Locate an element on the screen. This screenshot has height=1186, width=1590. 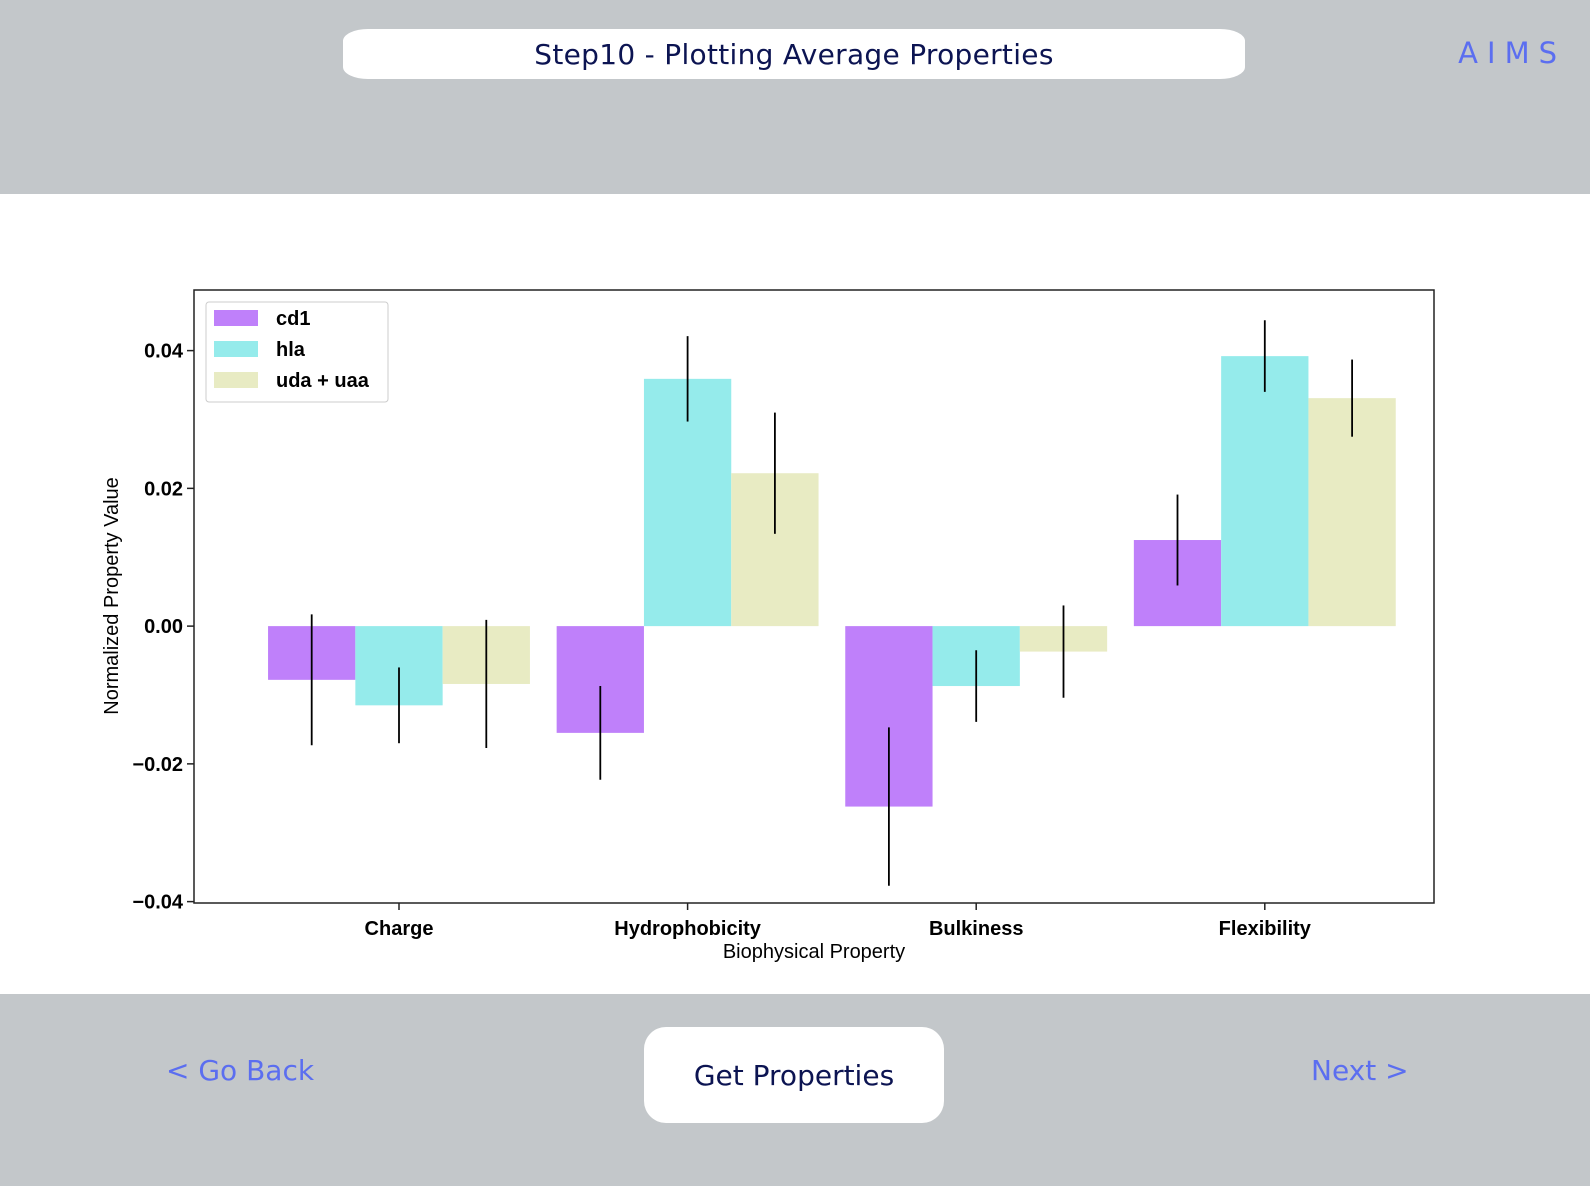
x-tick-label: Bulkiness is located at coordinates (976, 929).